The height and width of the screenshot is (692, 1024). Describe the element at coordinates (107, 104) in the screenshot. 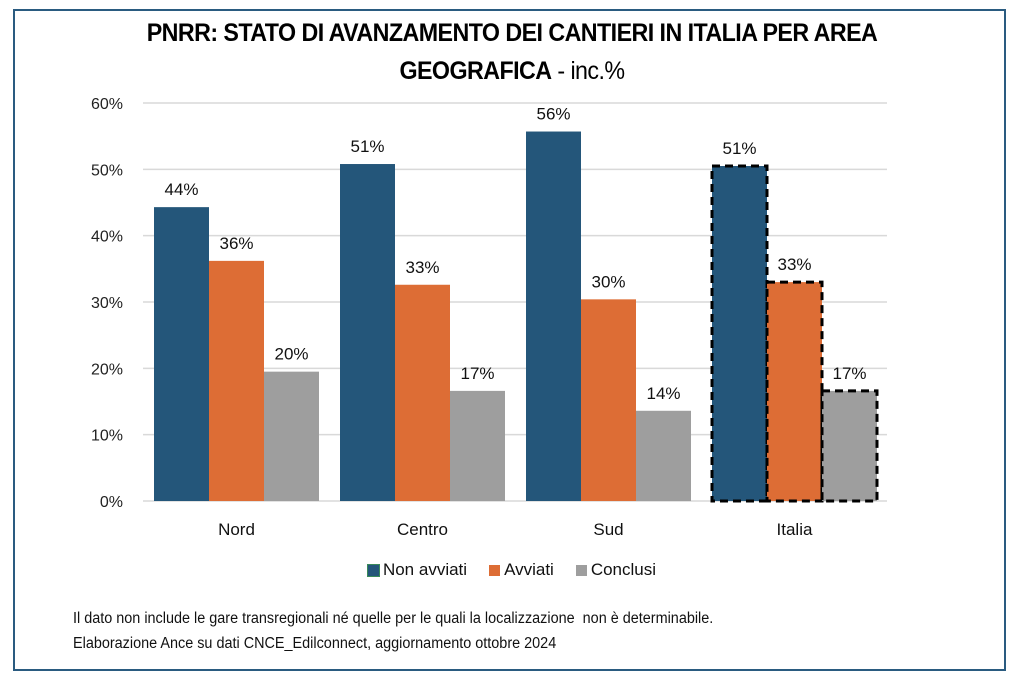

I see `y-tick-label: 60%` at that location.